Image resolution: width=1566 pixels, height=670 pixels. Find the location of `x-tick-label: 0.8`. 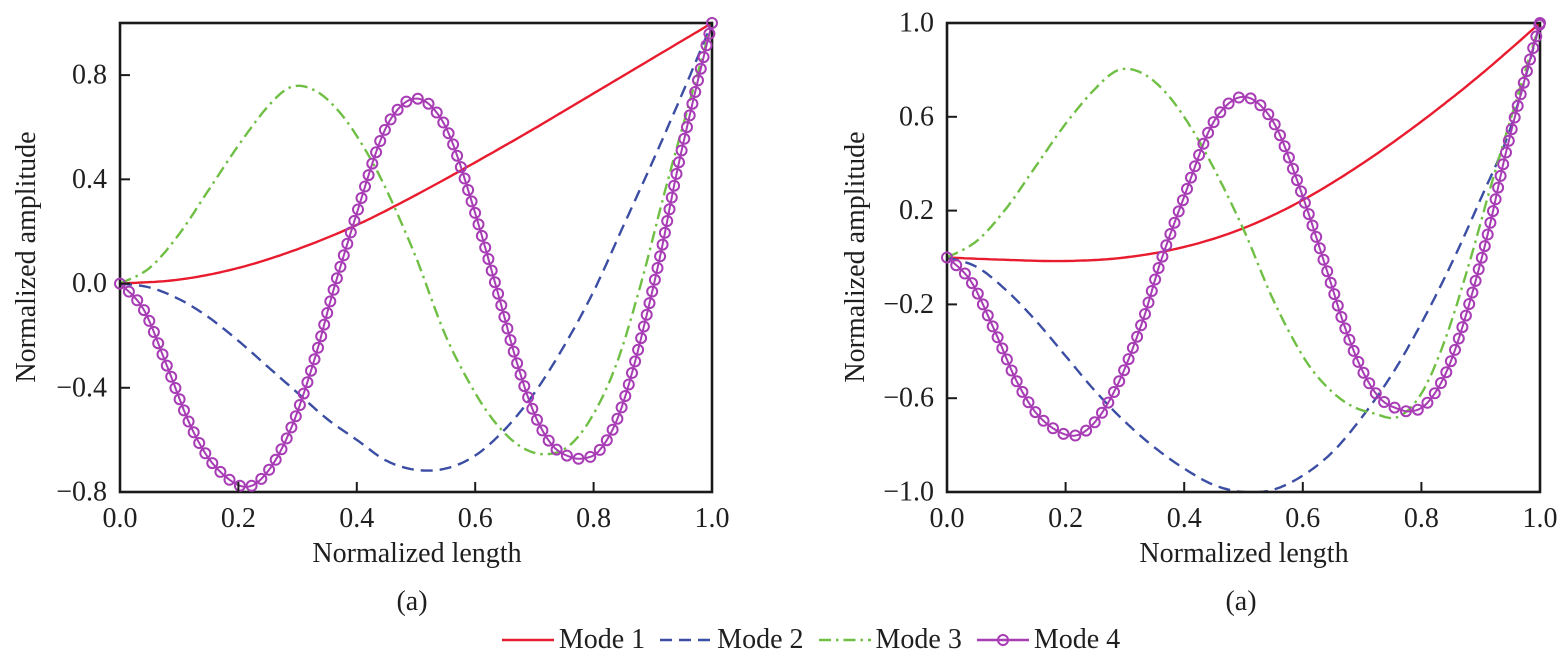

x-tick-label: 0.8 is located at coordinates (593, 518).